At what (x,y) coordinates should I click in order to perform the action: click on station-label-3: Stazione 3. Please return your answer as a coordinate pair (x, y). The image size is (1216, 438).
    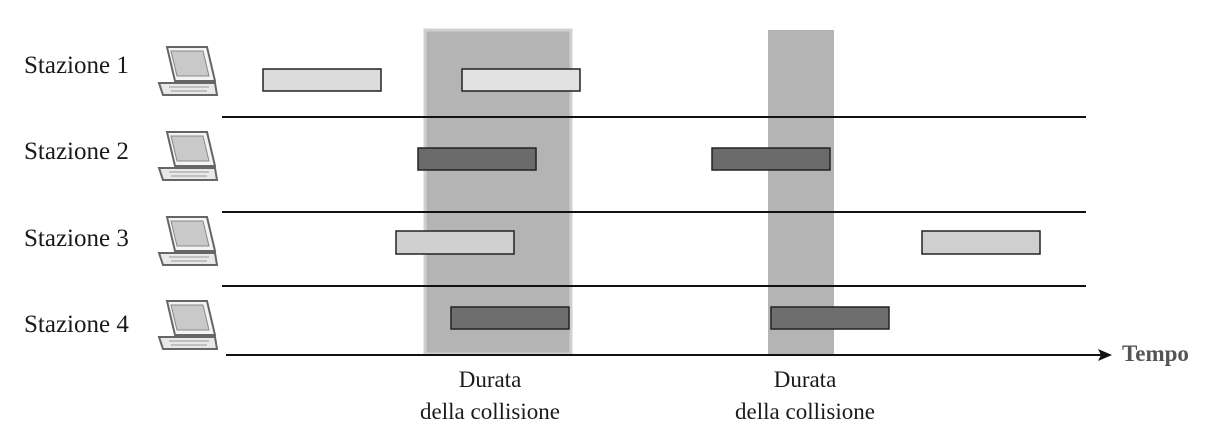
    Looking at the image, I should click on (76, 238).